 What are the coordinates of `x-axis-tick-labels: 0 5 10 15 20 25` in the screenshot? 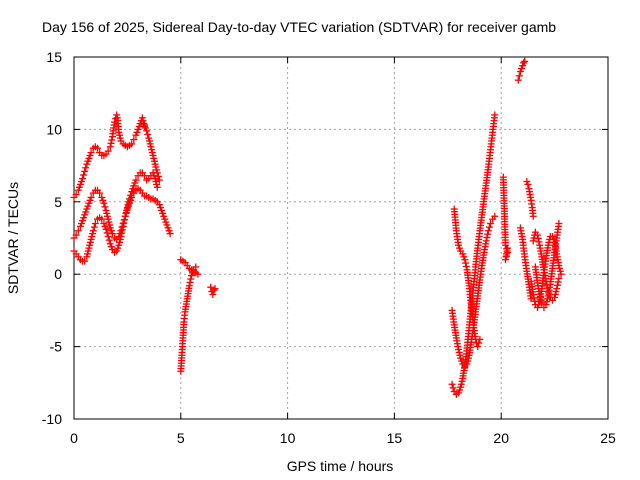 It's located at (343, 438).